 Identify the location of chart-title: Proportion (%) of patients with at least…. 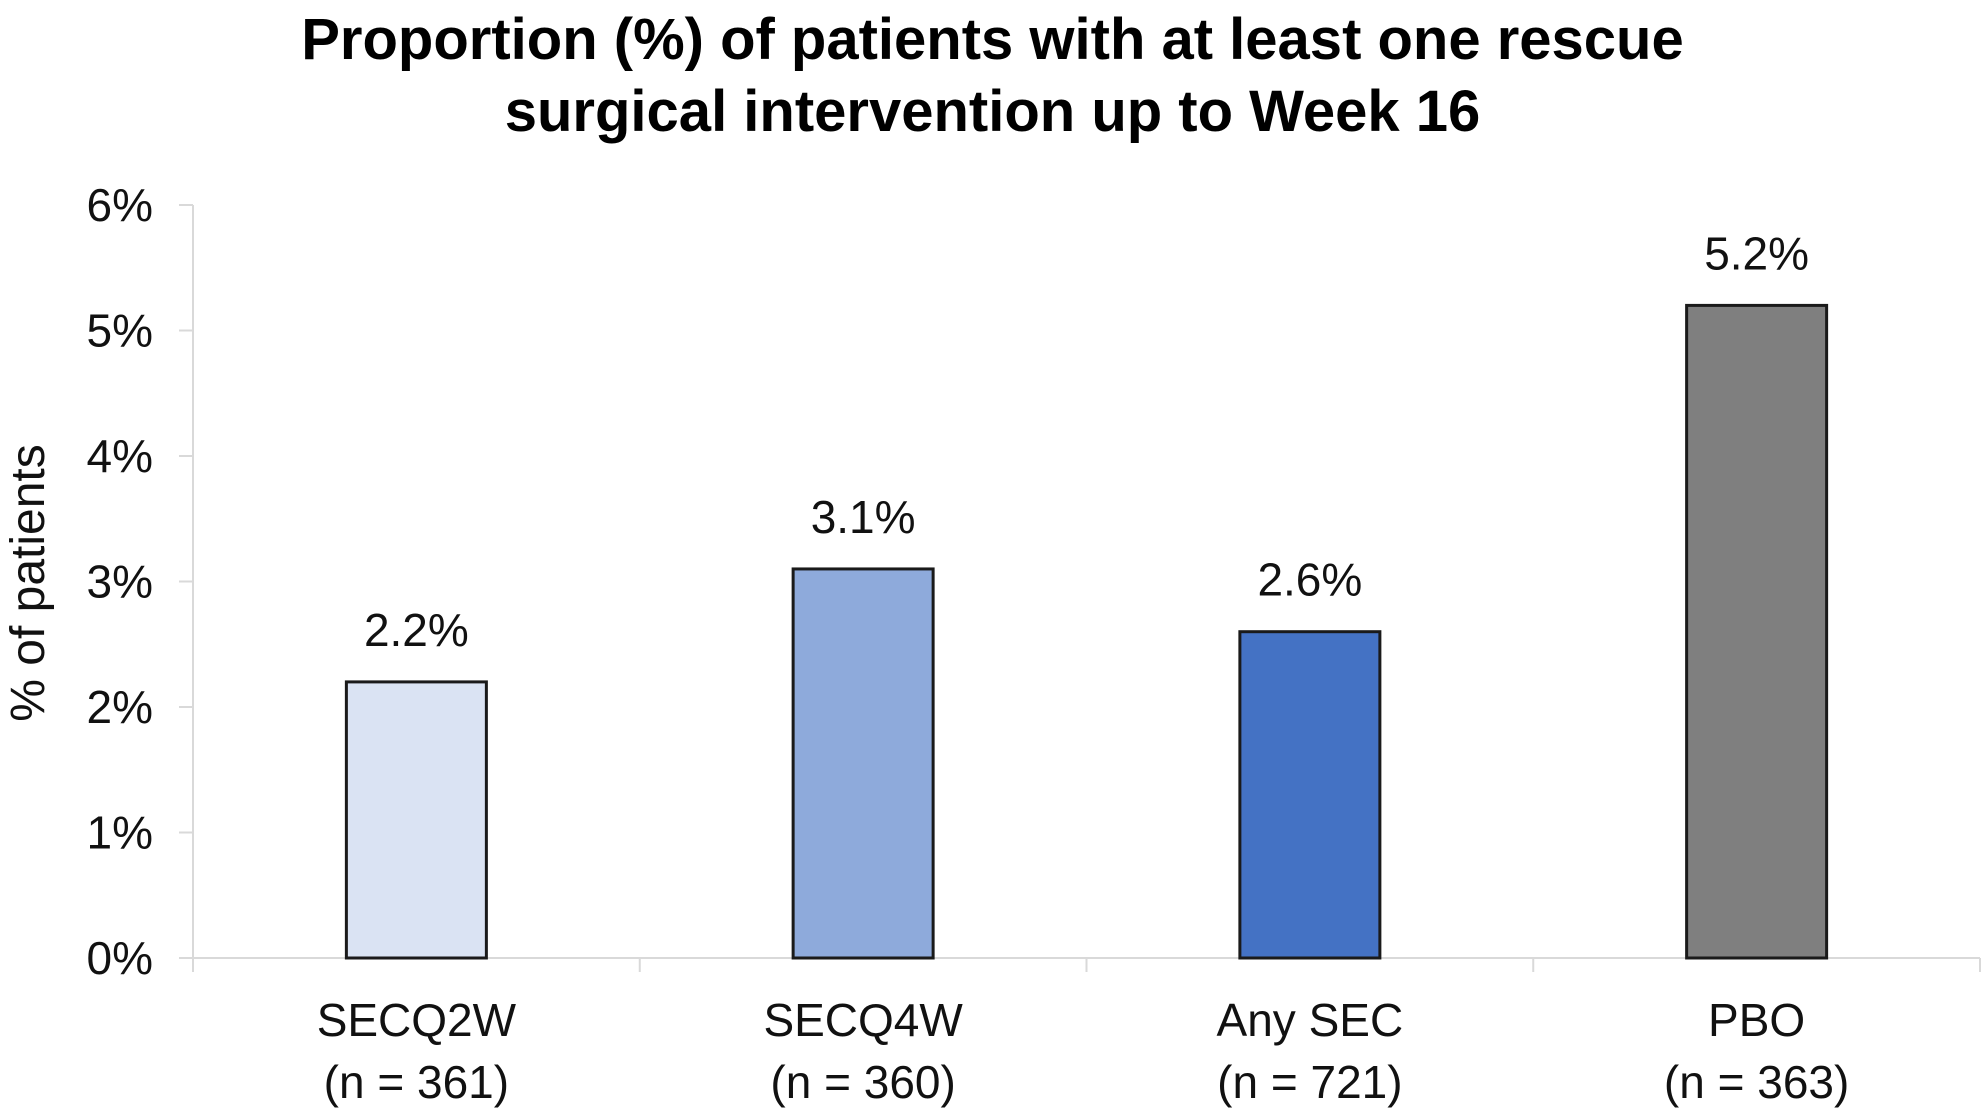
(992, 76).